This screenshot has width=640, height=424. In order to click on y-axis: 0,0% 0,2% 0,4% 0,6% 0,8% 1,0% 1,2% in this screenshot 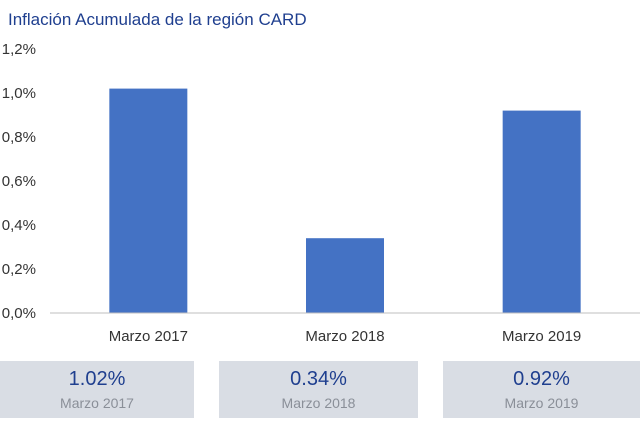, I will do `click(19, 181)`.